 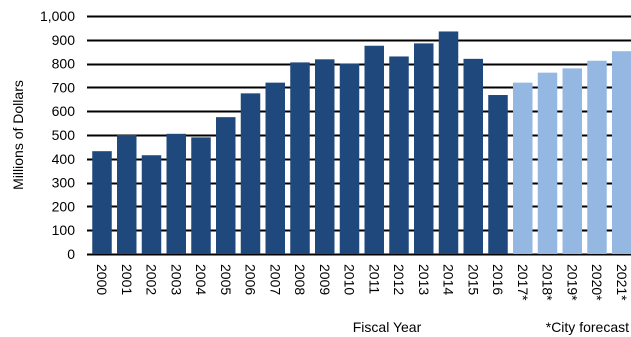 I want to click on y-tick-label: 200, so click(x=64, y=206).